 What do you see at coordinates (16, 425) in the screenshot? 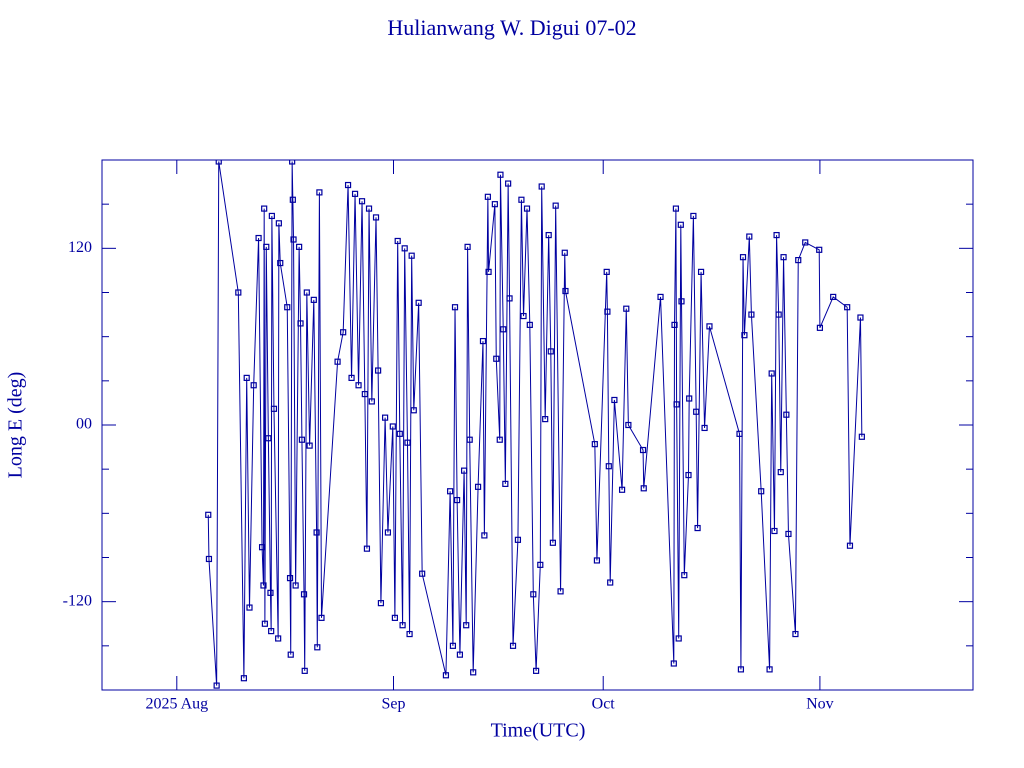
I see `y-axis-label: Long E (deg)` at bounding box center [16, 425].